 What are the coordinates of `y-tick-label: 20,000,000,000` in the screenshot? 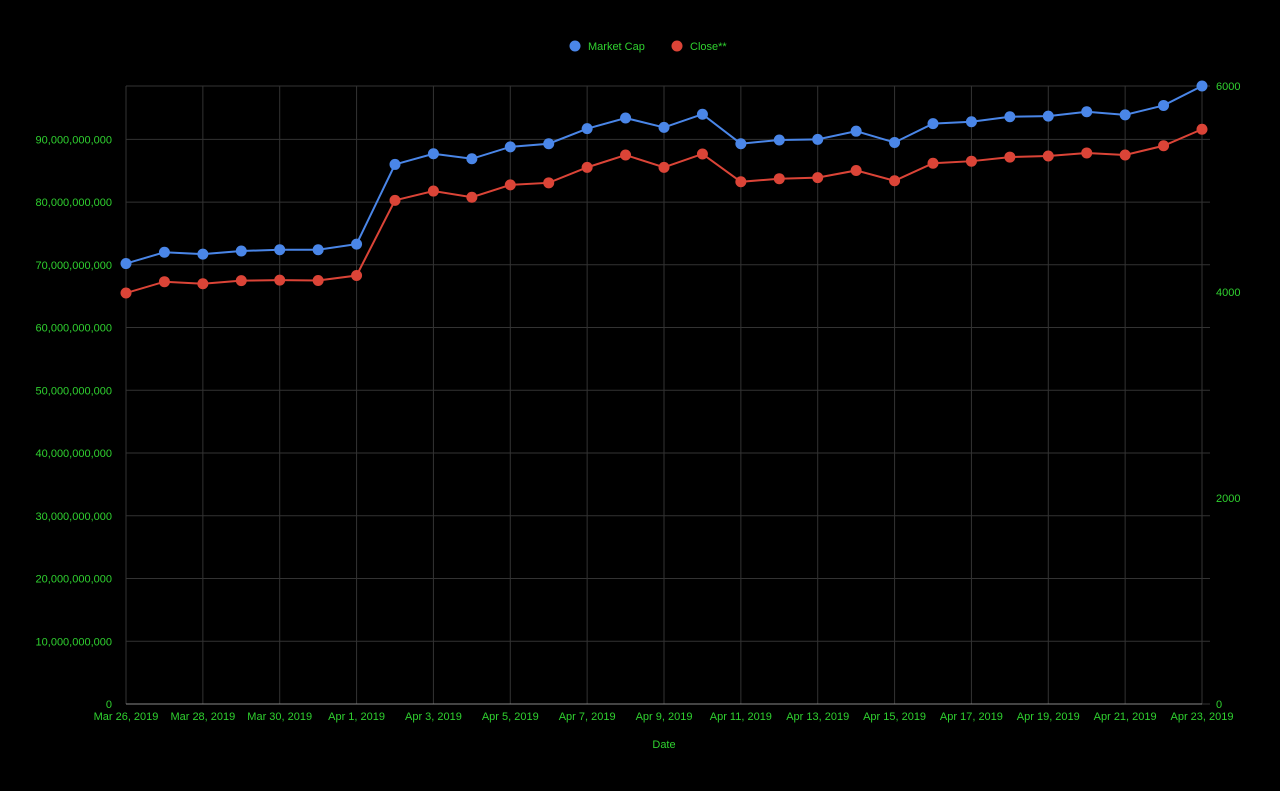 It's located at (74, 580).